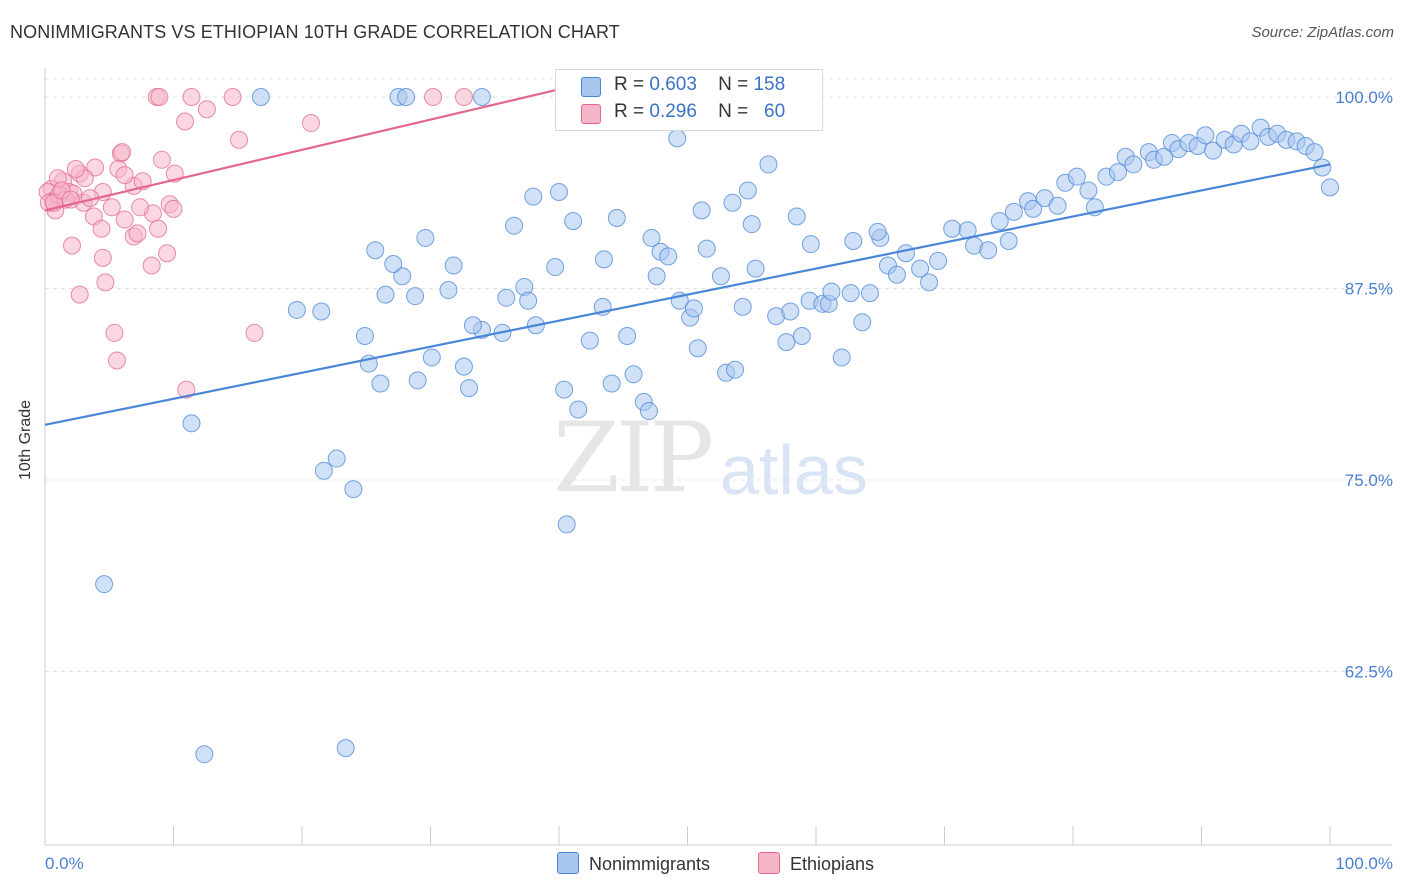 This screenshot has width=1406, height=892. Describe the element at coordinates (650, 864) in the screenshot. I see `legend-label-nonimmigrants: Nonimmigrants` at that location.